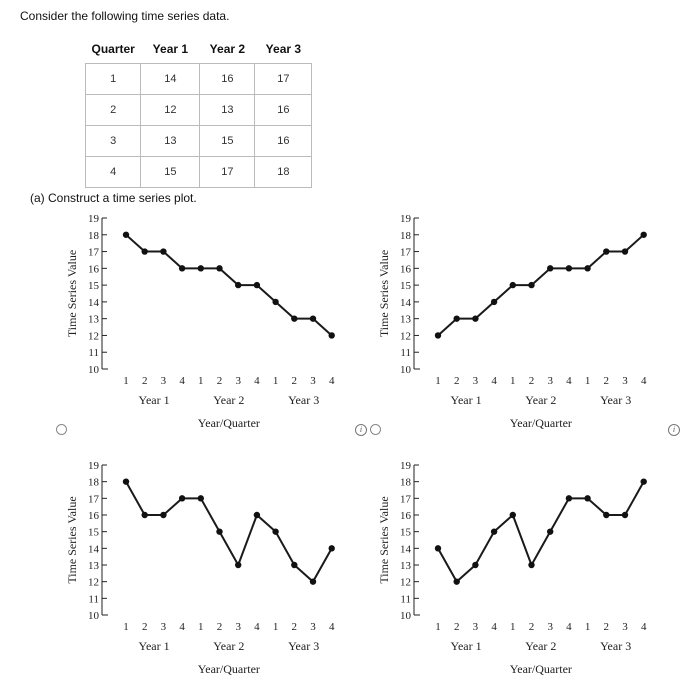 This screenshot has width=700, height=676. What do you see at coordinates (283, 49) in the screenshot?
I see `header-year-3: Year 3` at bounding box center [283, 49].